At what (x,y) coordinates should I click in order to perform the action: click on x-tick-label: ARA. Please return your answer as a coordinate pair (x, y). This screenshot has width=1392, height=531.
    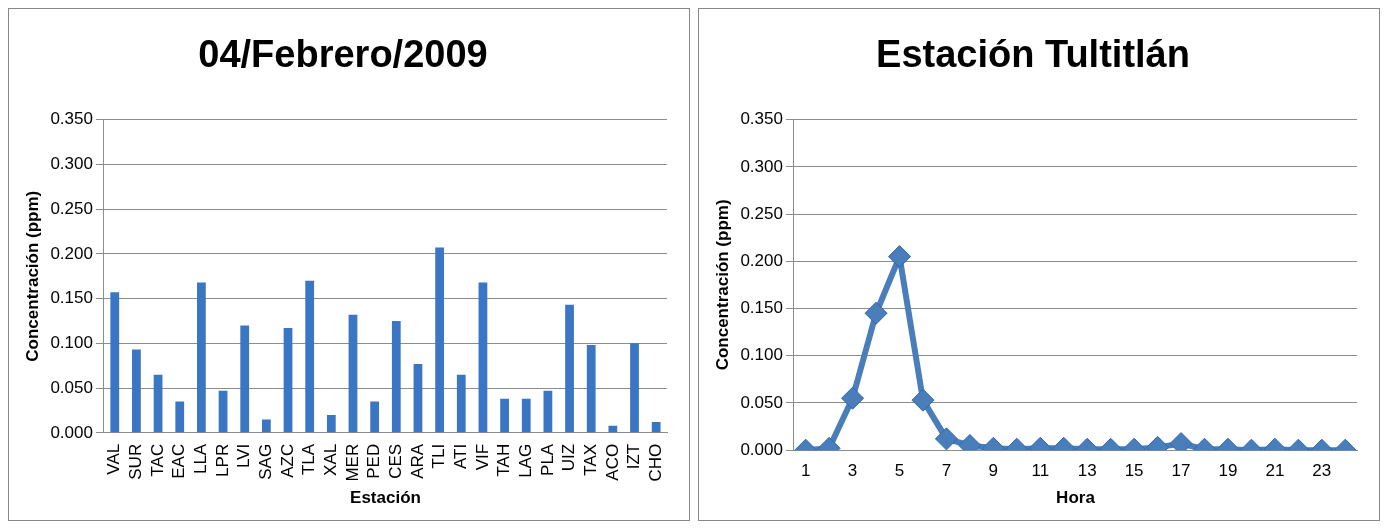
    Looking at the image, I should click on (417, 461).